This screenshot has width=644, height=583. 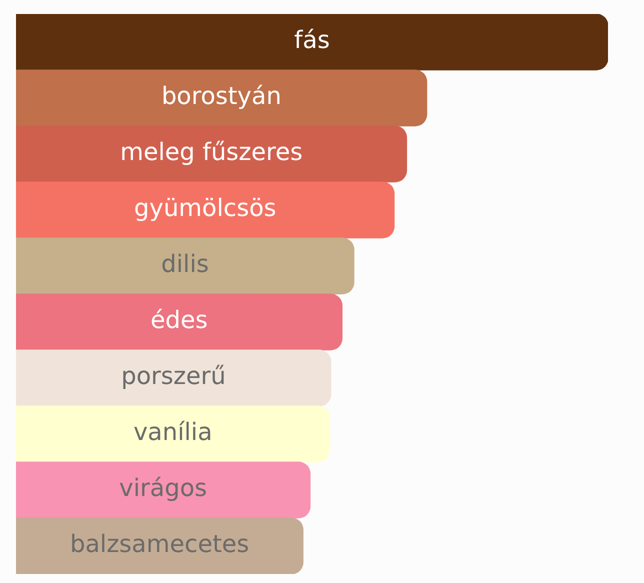 I want to click on y-tick-label: meleg fűszeres, so click(x=211, y=152).